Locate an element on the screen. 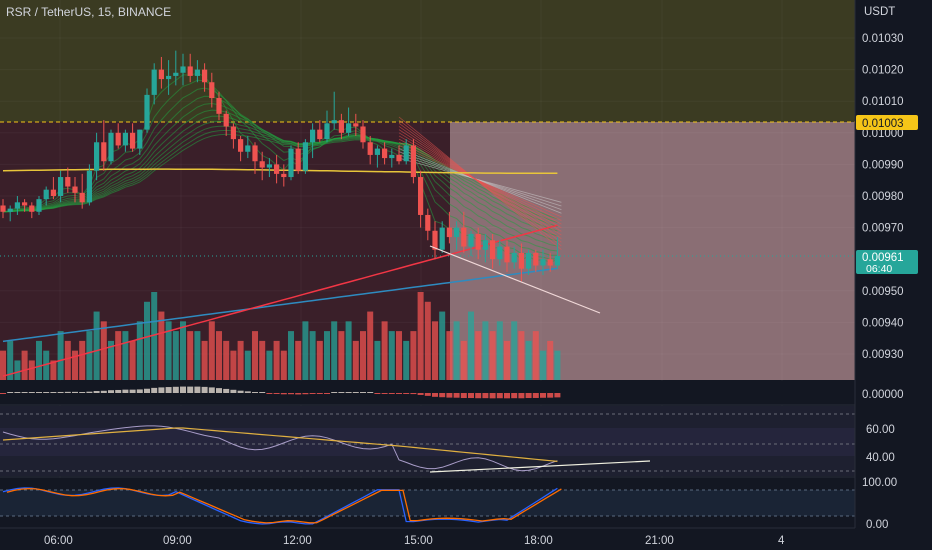 The width and height of the screenshot is (932, 550). rsi-band is located at coordinates (427, 442).